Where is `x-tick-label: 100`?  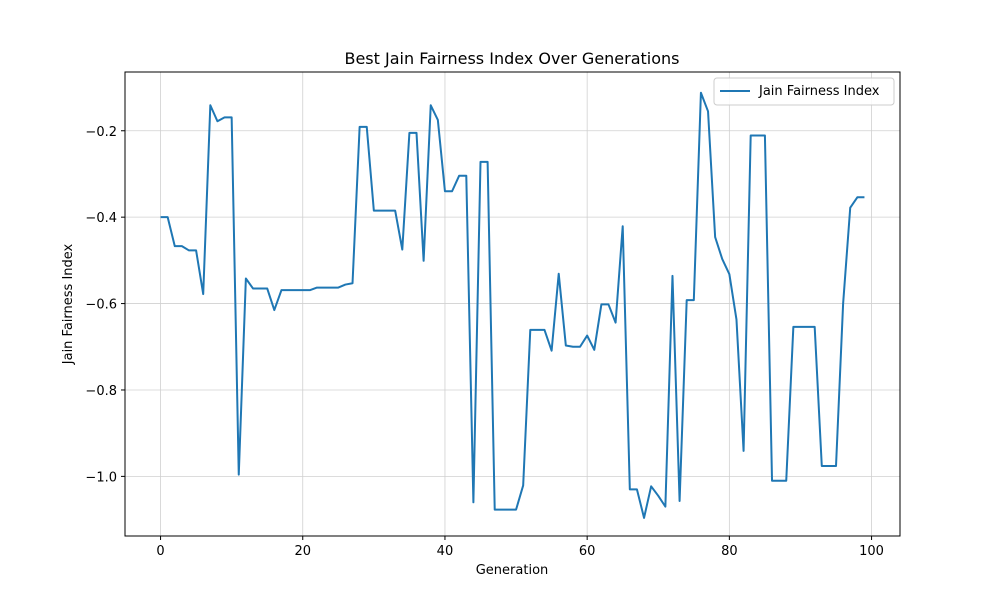
x-tick-label: 100 is located at coordinates (871, 551).